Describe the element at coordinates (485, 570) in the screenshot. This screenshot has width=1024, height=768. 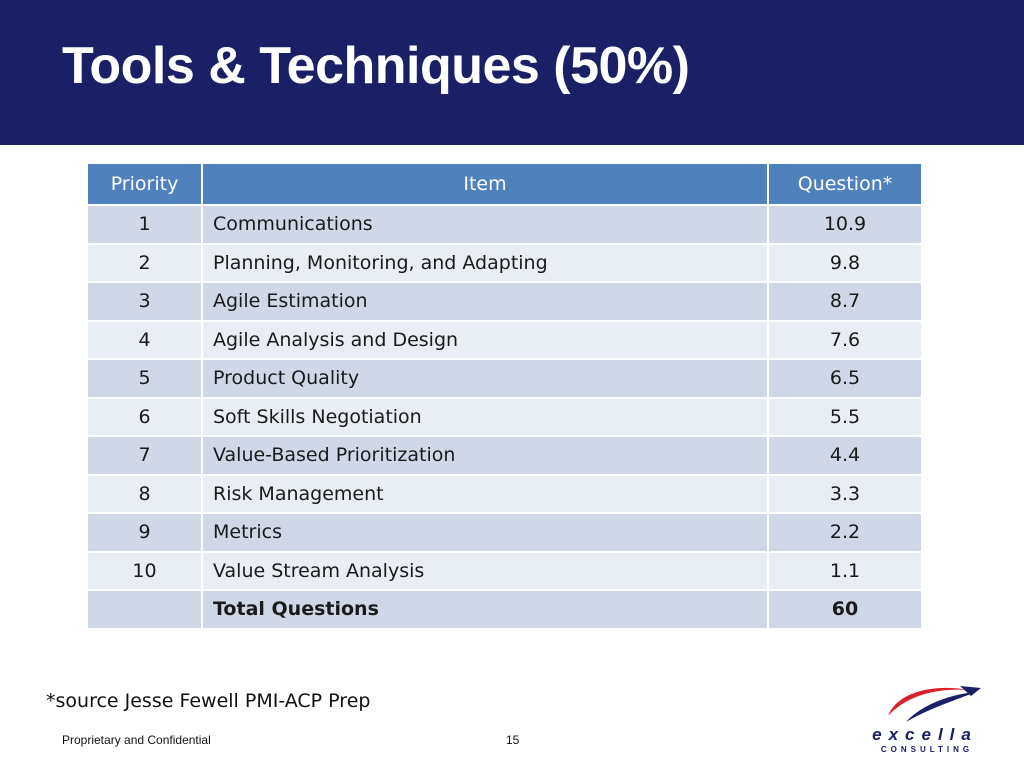
I see `item-cell: Value Stream Analysis` at that location.